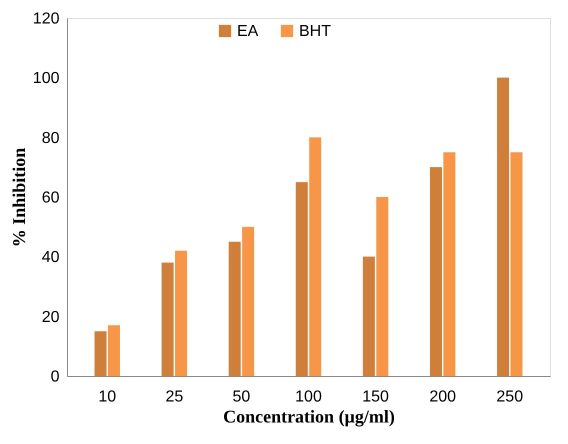 This screenshot has height=444, width=568. Describe the element at coordinates (46, 19) in the screenshot. I see `y-tick-label: 120` at that location.